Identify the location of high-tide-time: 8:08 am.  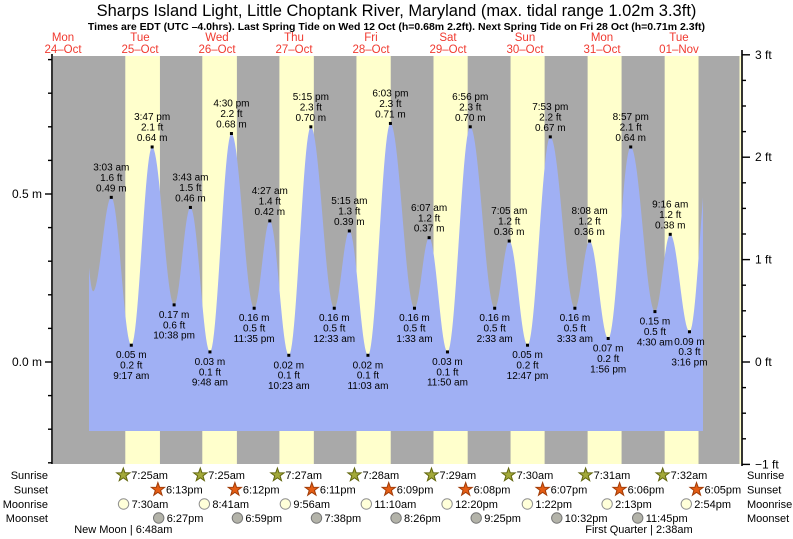
(590, 211).